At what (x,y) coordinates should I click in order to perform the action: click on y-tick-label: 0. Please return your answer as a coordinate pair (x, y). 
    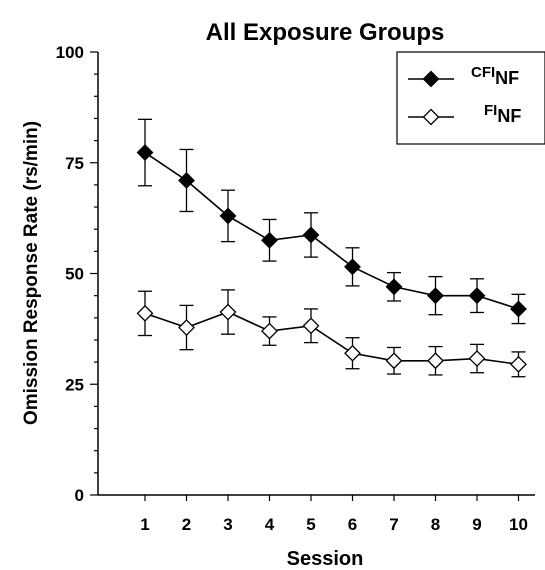
    Looking at the image, I should click on (79, 495).